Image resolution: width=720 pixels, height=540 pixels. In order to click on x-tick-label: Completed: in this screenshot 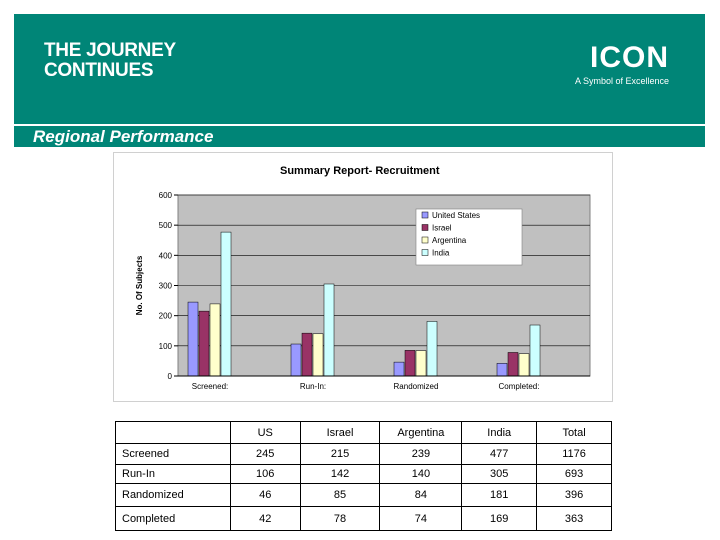, I will do `click(519, 386)`.